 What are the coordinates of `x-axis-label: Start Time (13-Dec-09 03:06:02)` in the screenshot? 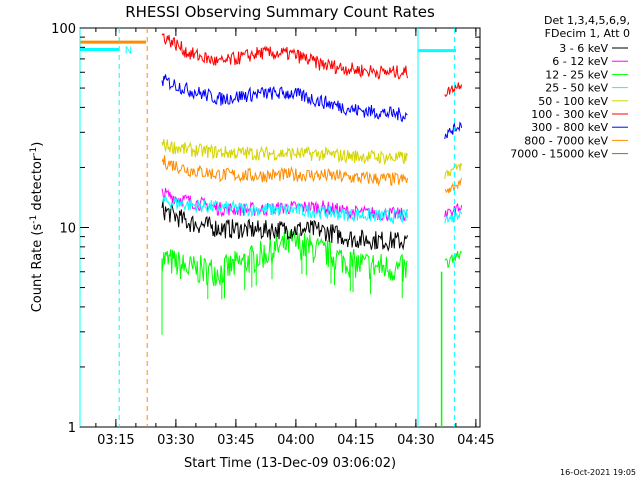 It's located at (290, 463).